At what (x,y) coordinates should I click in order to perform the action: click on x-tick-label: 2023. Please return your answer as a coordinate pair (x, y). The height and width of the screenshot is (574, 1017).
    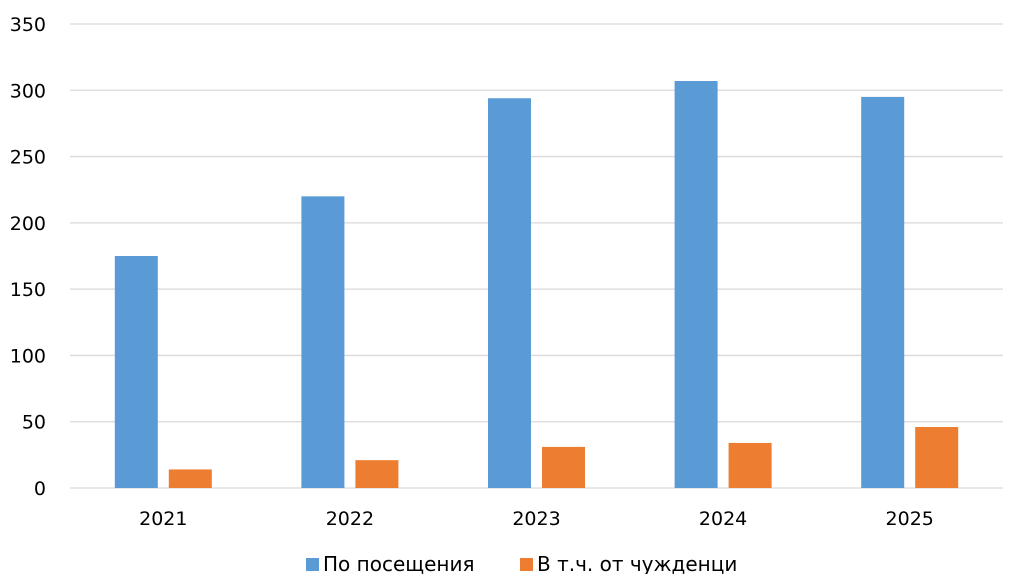
    Looking at the image, I should click on (536, 519).